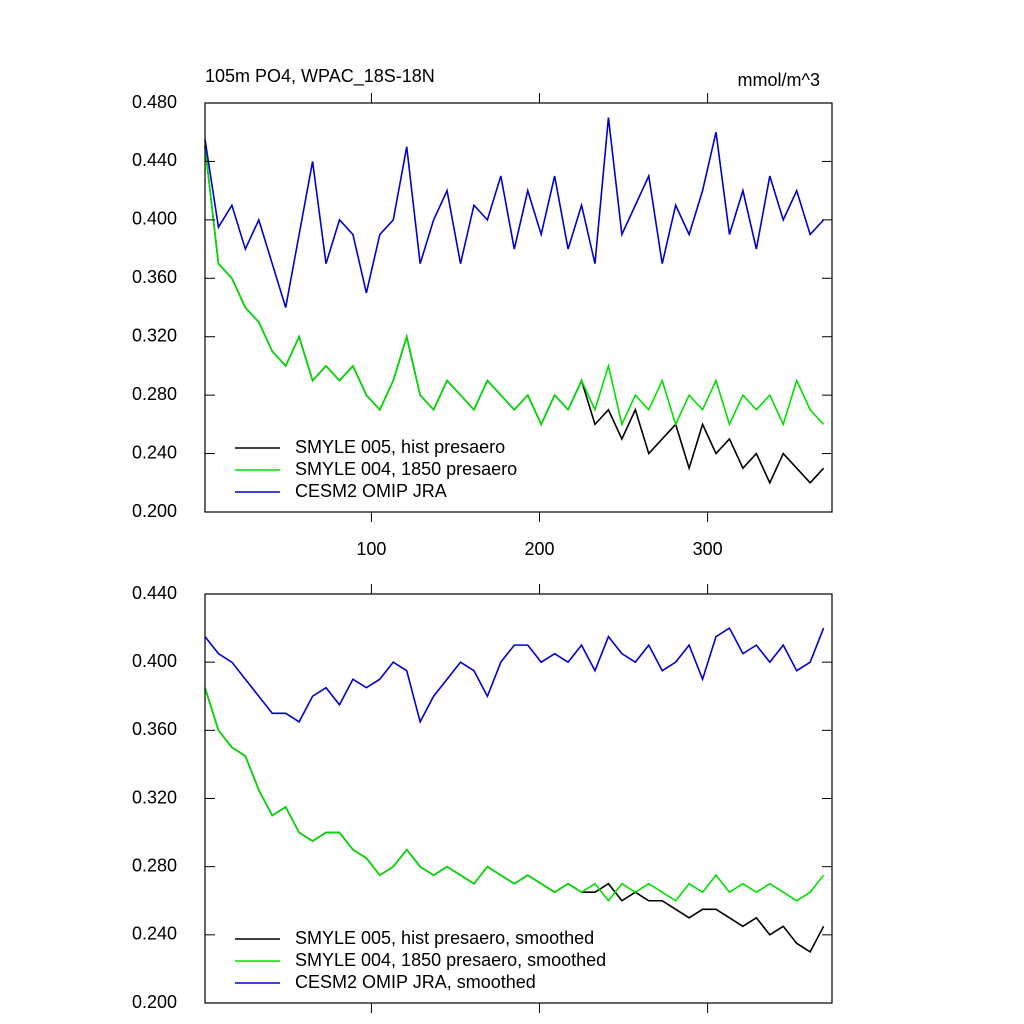  Describe the element at coordinates (406, 469) in the screenshot. I see `legend-label: SMYLE 004, 1850 presaero` at that location.